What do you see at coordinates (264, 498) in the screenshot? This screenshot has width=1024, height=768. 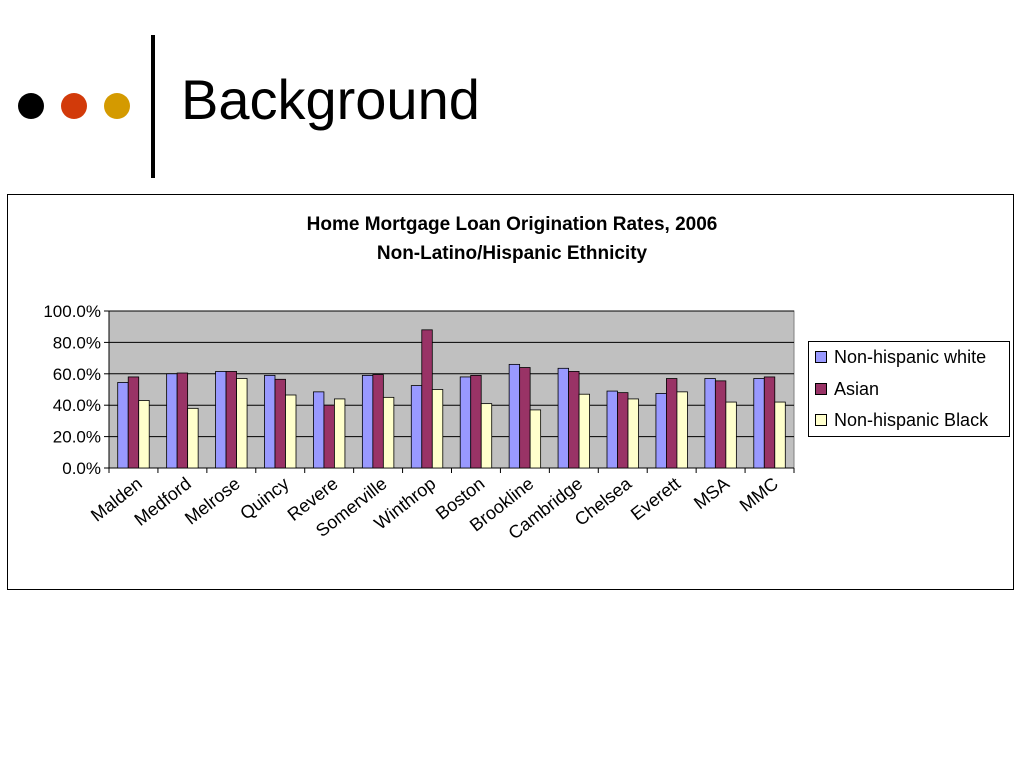 I see `x-tick-label: Quincy` at bounding box center [264, 498].